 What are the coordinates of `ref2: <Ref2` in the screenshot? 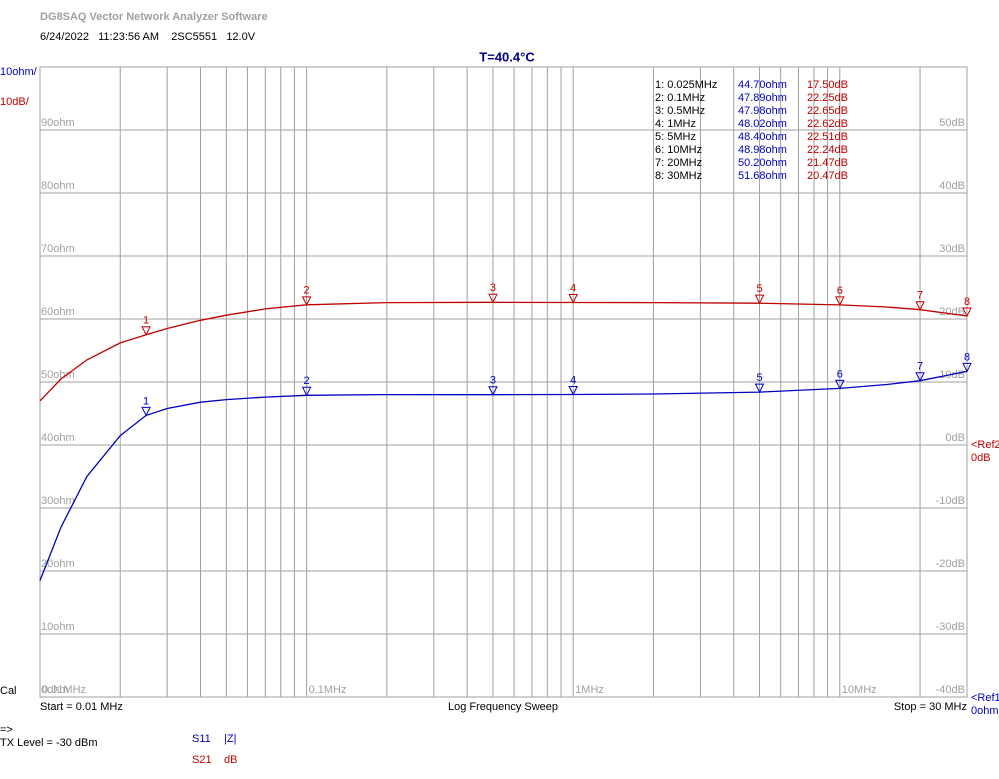 It's located at (985, 445).